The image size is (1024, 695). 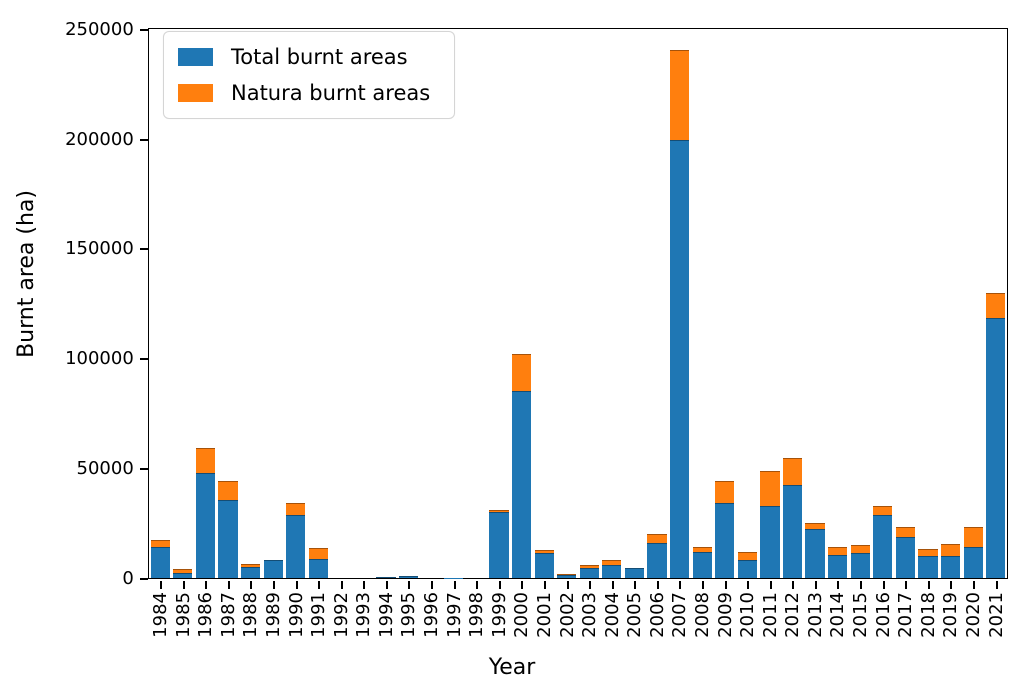 I want to click on bar-1986-total, so click(x=205, y=525).